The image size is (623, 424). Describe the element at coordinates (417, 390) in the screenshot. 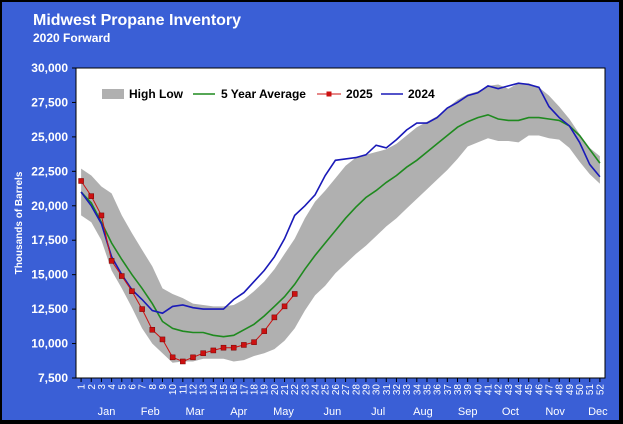

I see `x-tick-label: 34` at that location.